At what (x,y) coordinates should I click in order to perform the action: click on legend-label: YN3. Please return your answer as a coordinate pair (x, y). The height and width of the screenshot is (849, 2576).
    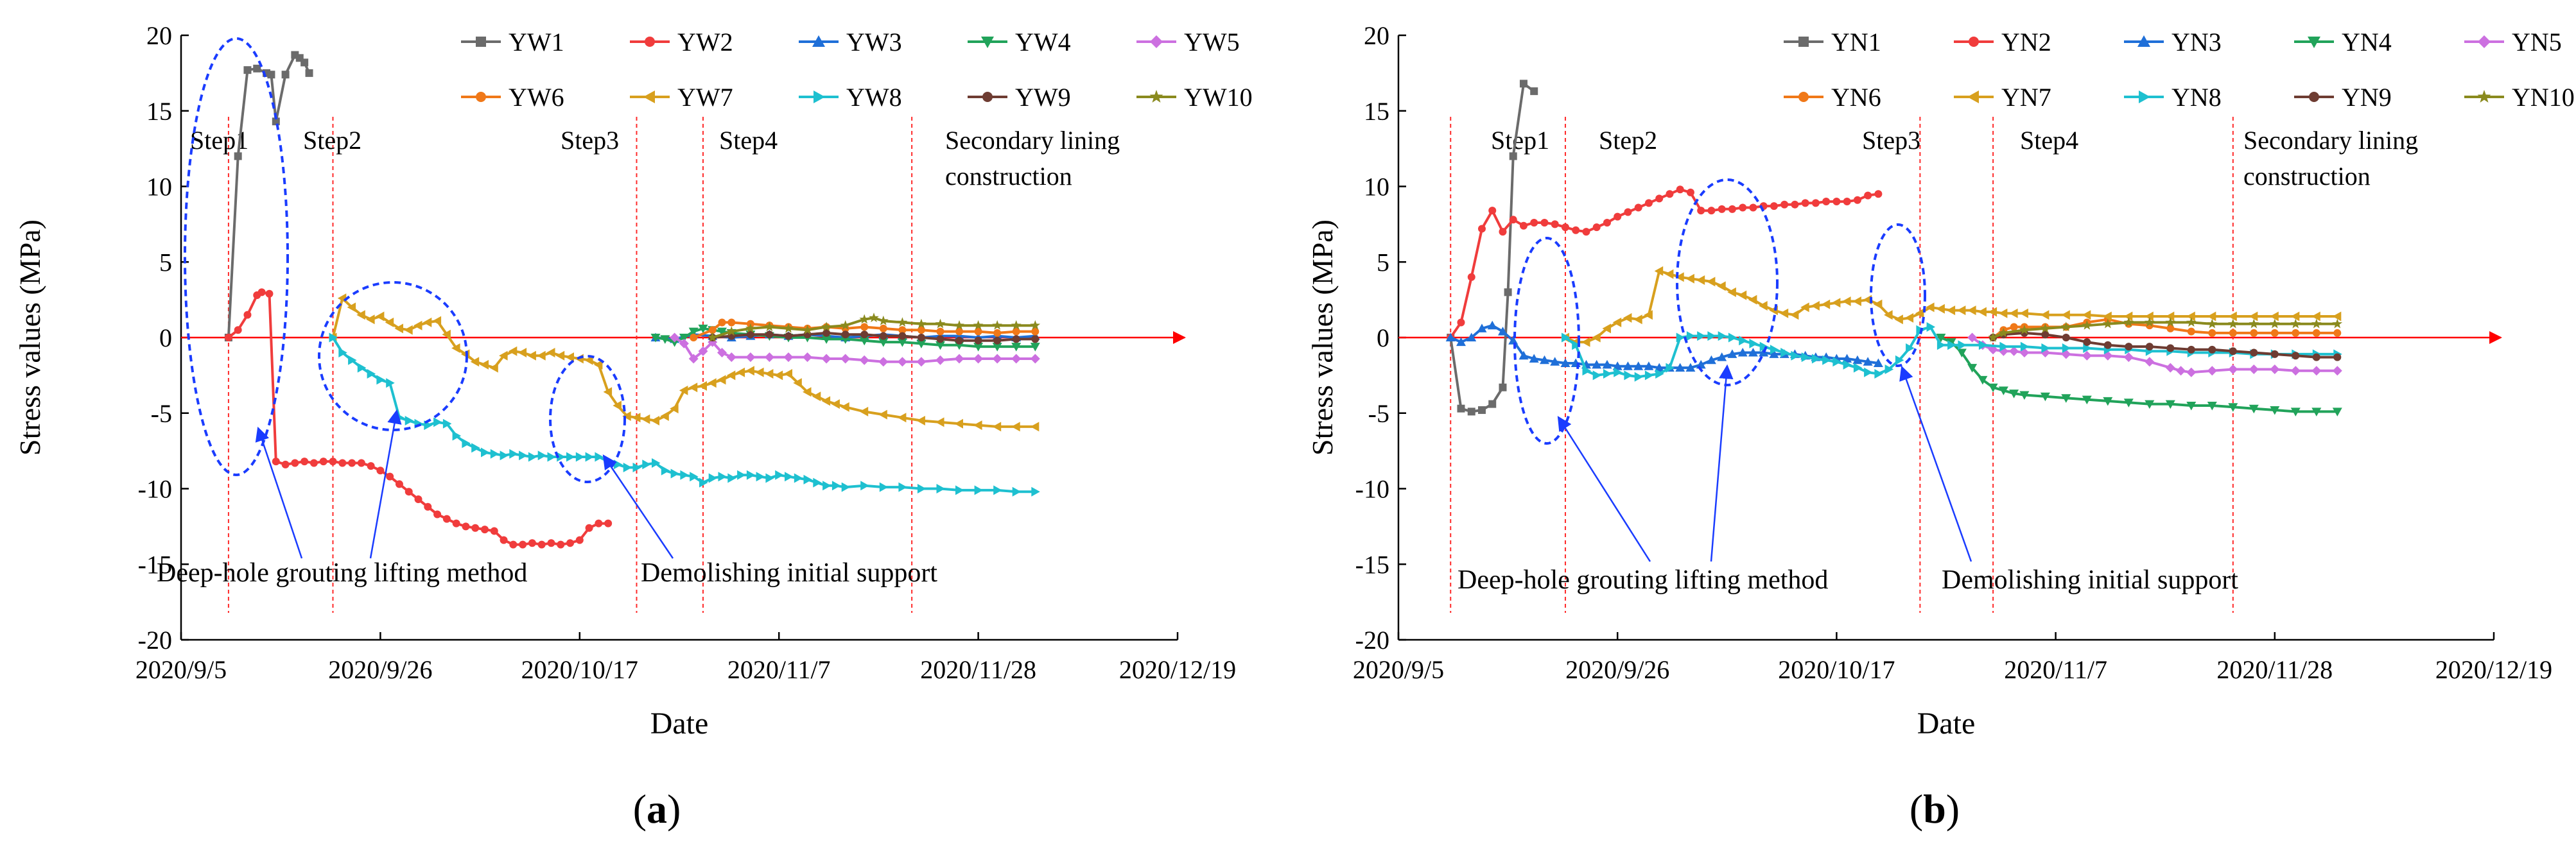
    Looking at the image, I should click on (2196, 42).